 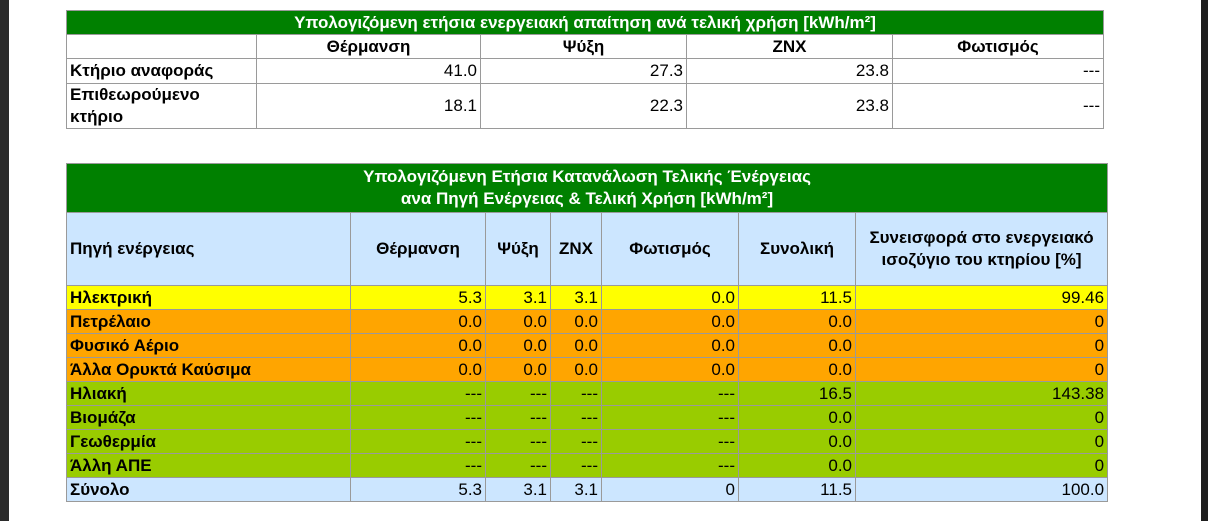 What do you see at coordinates (208, 417) in the screenshot?
I see `row-label: Βιομάζα` at bounding box center [208, 417].